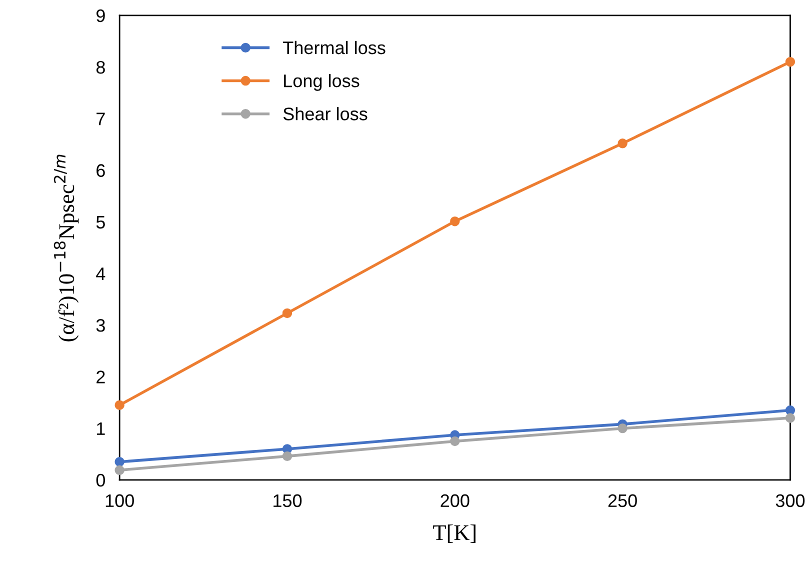 Image resolution: width=808 pixels, height=570 pixels. I want to click on legend-label: Thermal loss, so click(334, 47).